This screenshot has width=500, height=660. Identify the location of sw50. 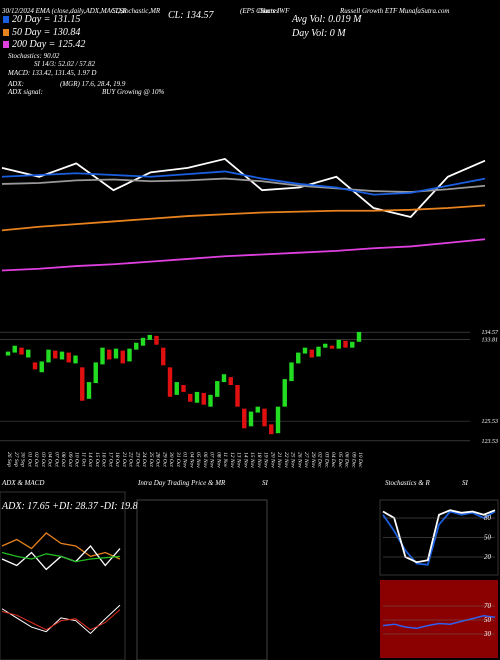
(6, 32).